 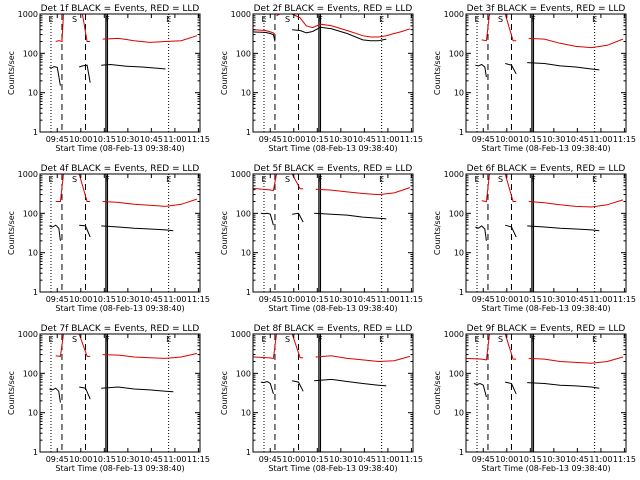 I want to click on y-tick-label: 1000, so click(x=28, y=14).